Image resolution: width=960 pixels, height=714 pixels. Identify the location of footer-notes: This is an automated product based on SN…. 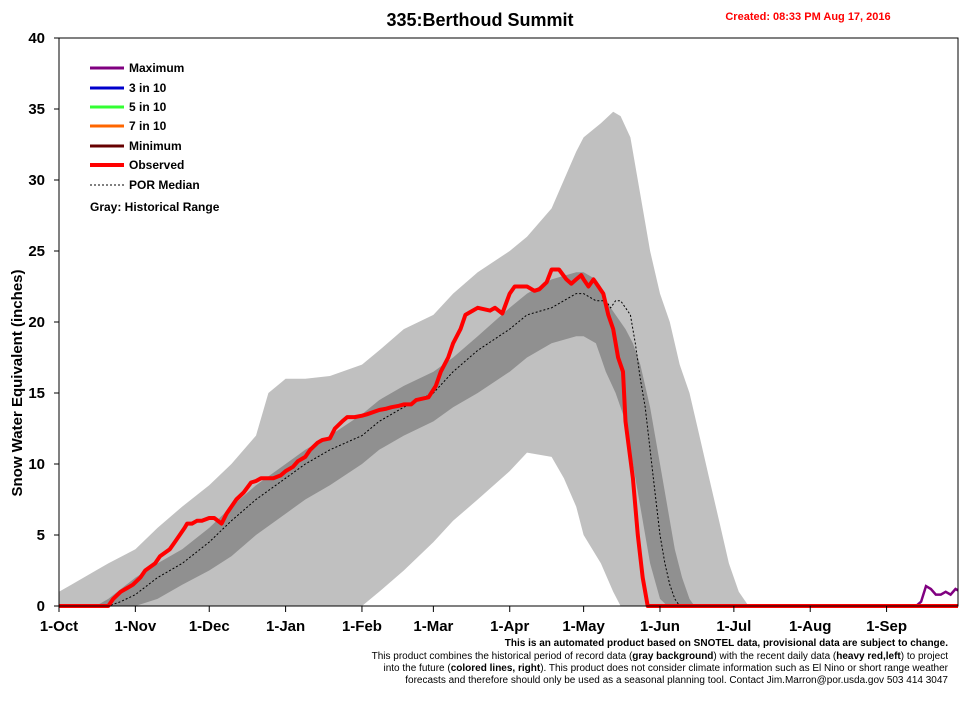
(660, 662).